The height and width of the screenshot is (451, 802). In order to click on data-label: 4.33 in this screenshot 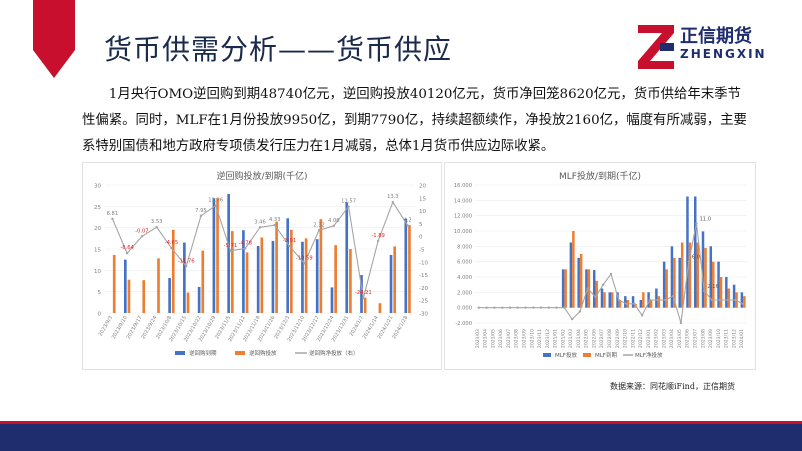, I will do `click(275, 220)`.